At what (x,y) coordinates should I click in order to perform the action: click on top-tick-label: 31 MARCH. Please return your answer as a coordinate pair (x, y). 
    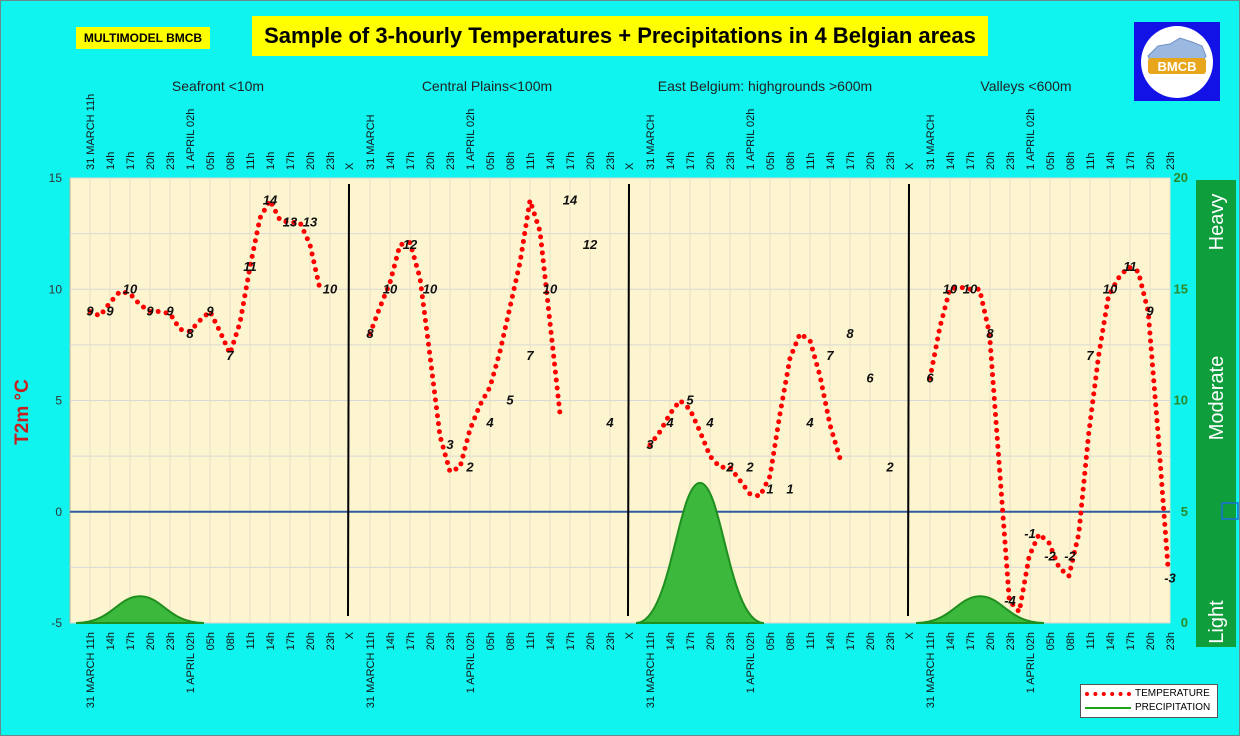
    Looking at the image, I should click on (371, 142).